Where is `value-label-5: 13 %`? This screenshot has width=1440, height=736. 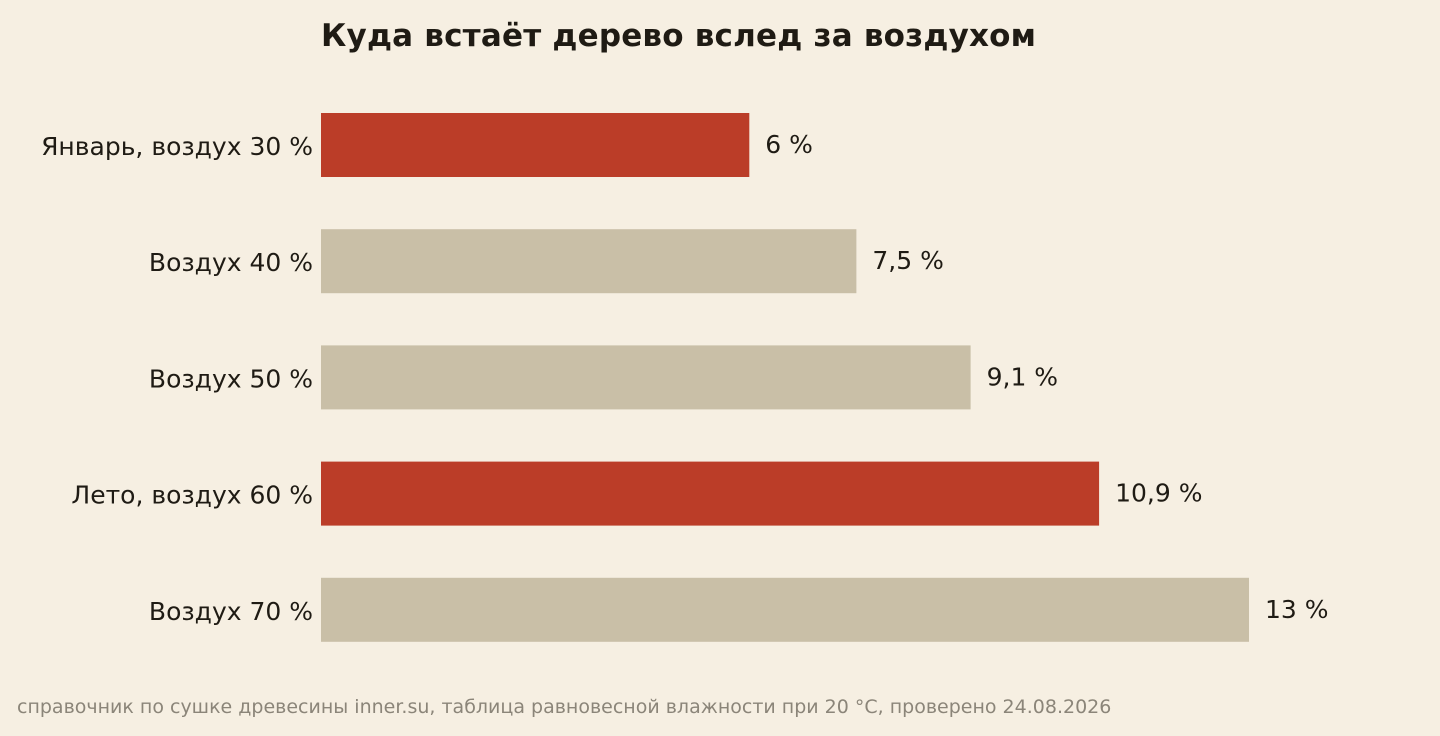 value-label-5: 13 % is located at coordinates (1297, 609).